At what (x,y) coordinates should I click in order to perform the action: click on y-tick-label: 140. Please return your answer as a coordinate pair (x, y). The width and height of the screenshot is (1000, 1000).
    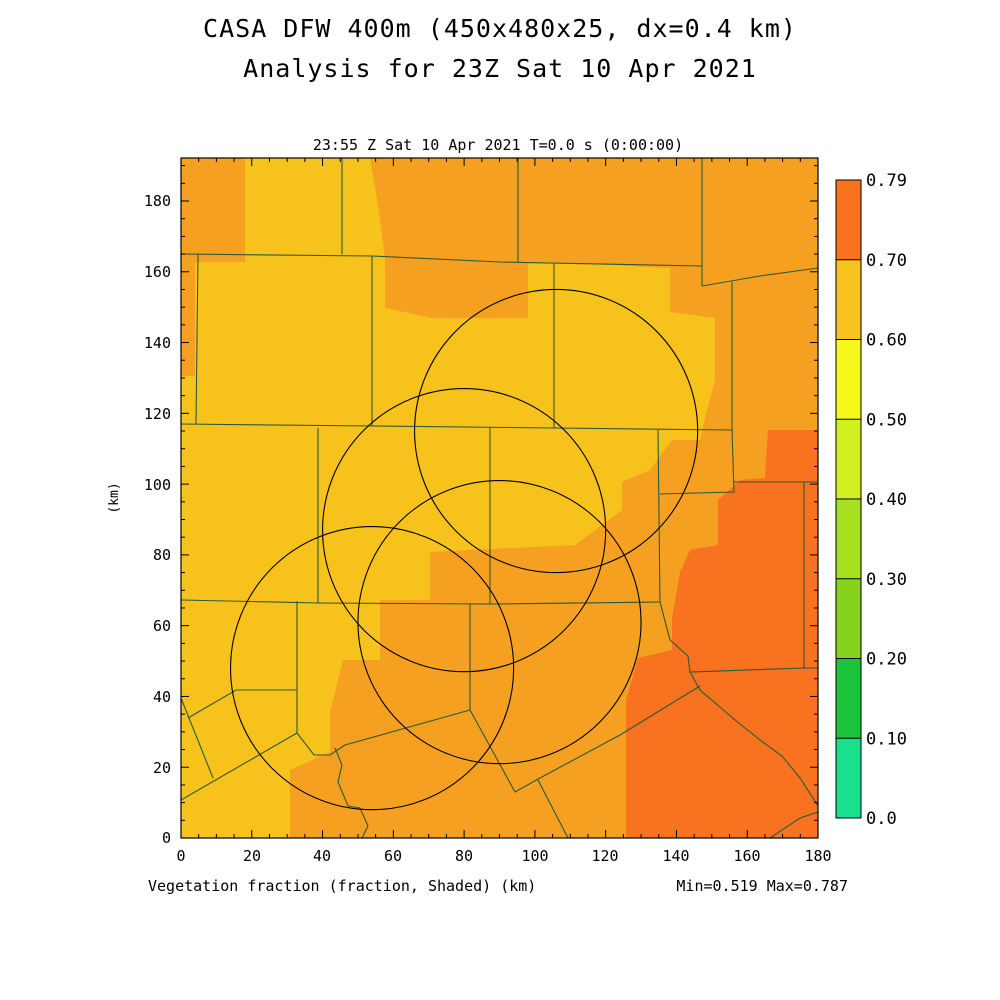
    Looking at the image, I should click on (157, 343).